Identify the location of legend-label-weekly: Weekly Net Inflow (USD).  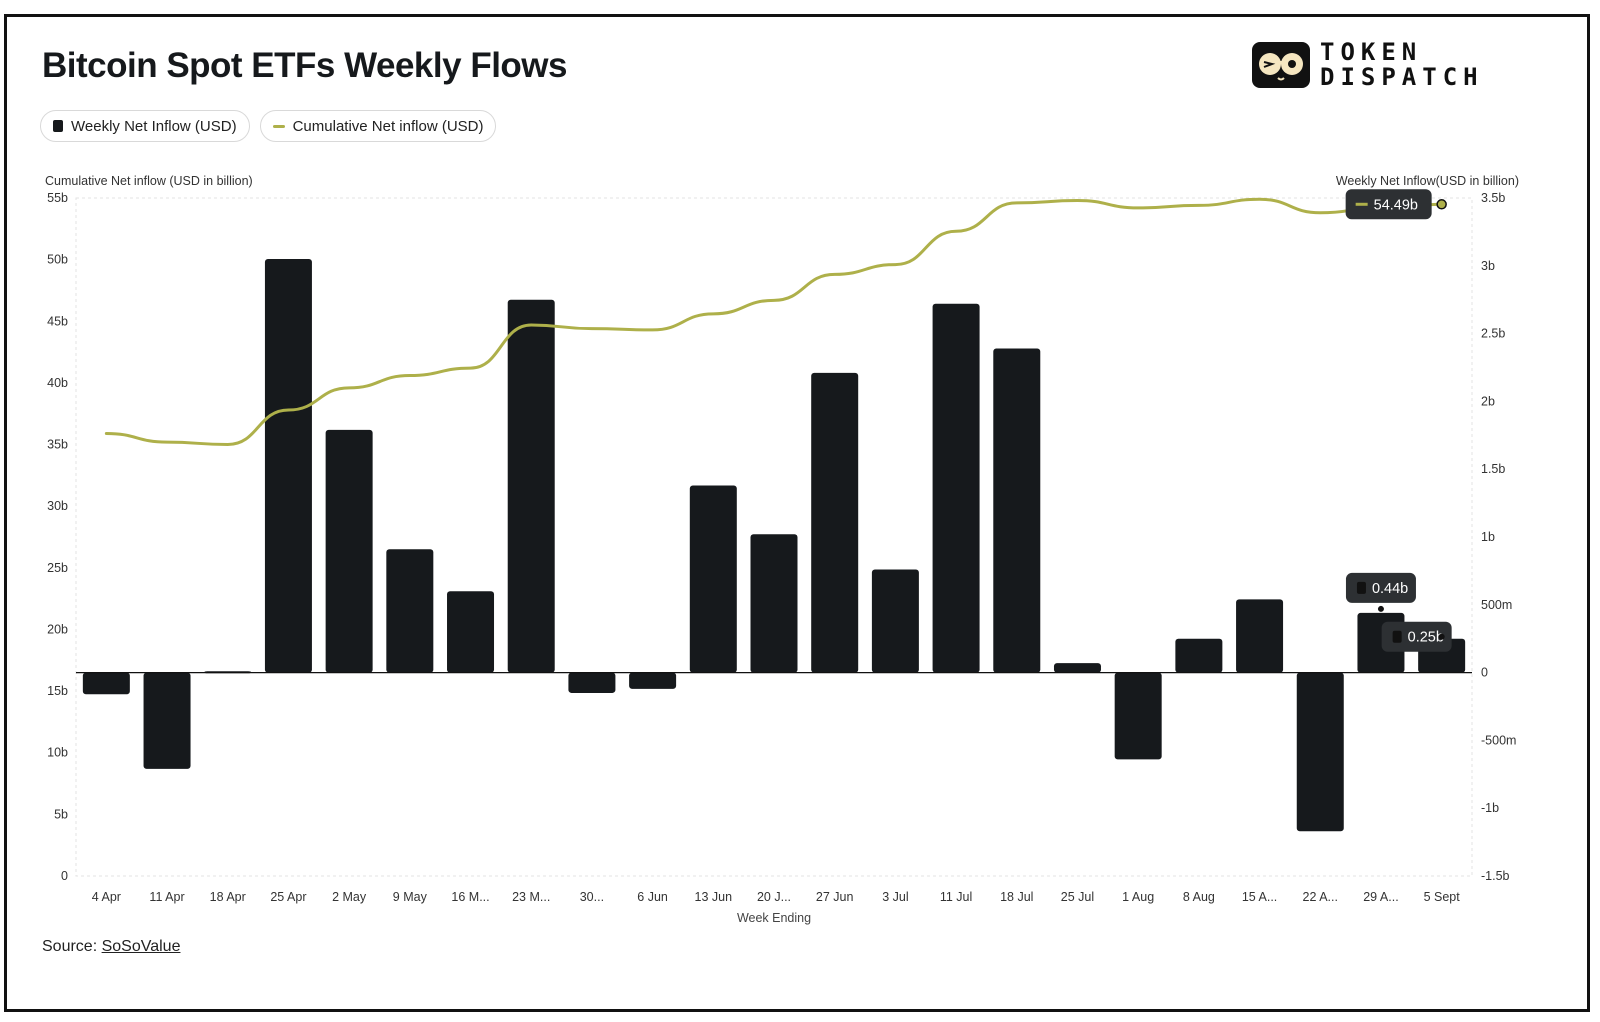
(154, 126).